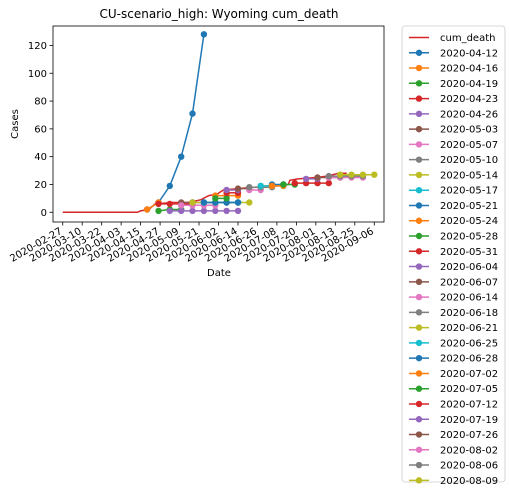 Image resolution: width=509 pixels, height=493 pixels. I want to click on legend-label: 2020-05-03, so click(469, 130).